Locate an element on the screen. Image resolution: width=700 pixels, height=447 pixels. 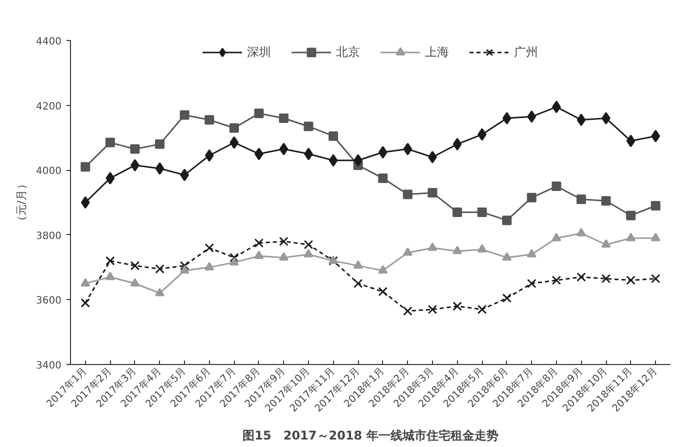
y-tick-label: 4000 is located at coordinates (49, 172).